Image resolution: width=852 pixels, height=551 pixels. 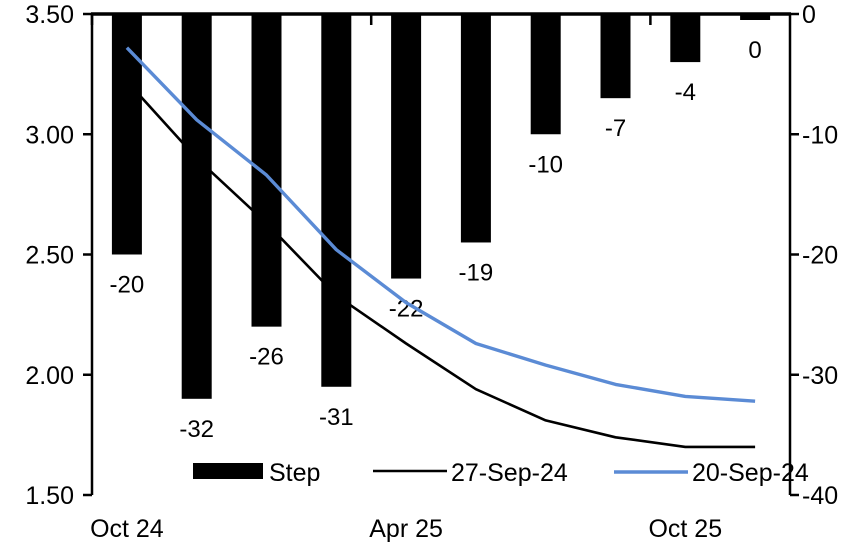 I want to click on bar-label-8: -4, so click(x=685, y=92).